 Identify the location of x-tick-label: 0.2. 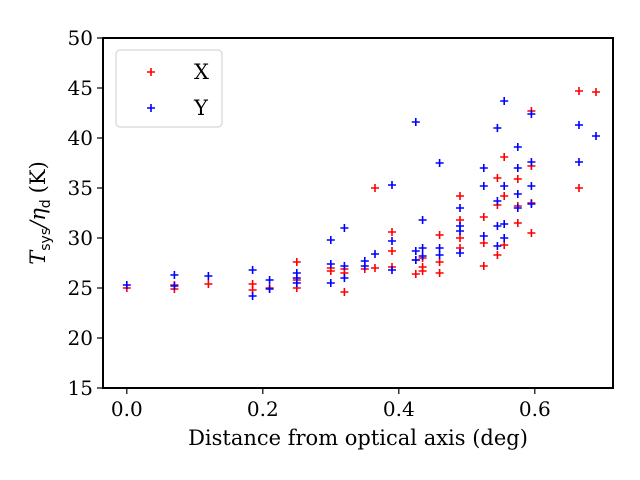
(263, 409).